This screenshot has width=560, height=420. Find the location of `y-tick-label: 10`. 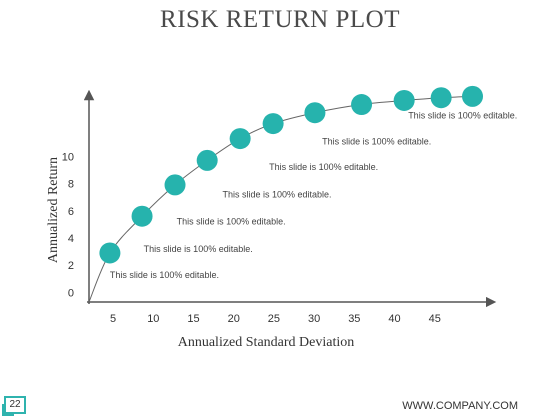

y-tick-label: 10 is located at coordinates (68, 157).